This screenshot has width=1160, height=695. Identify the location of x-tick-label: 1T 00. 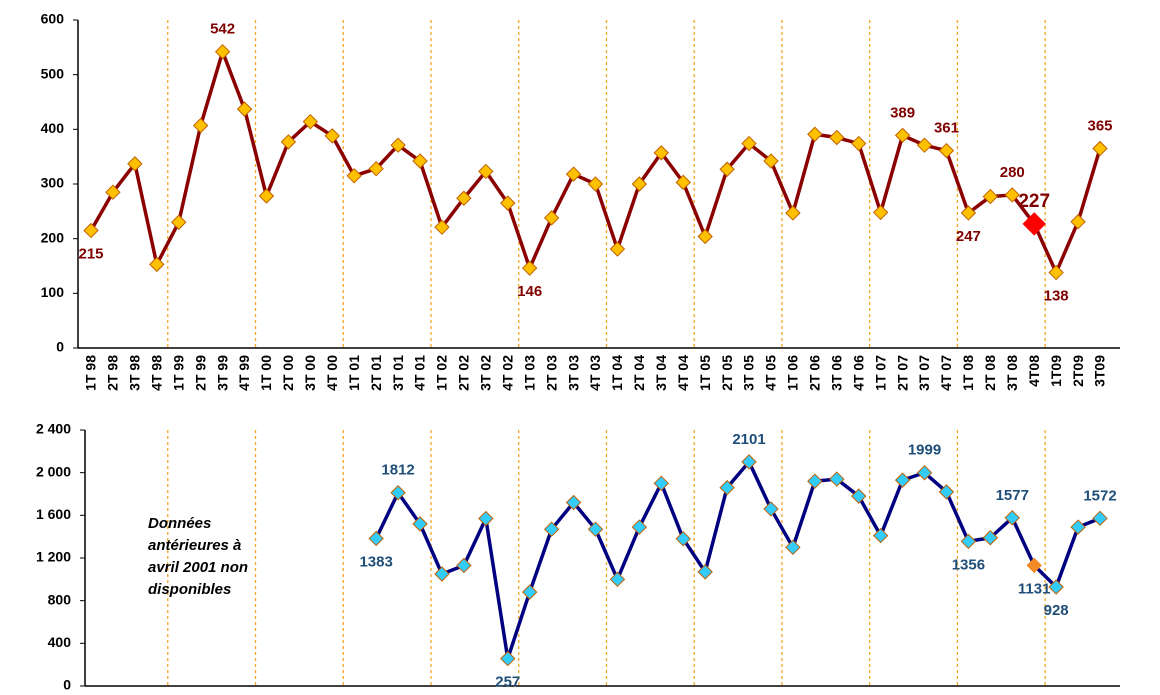
(266, 373).